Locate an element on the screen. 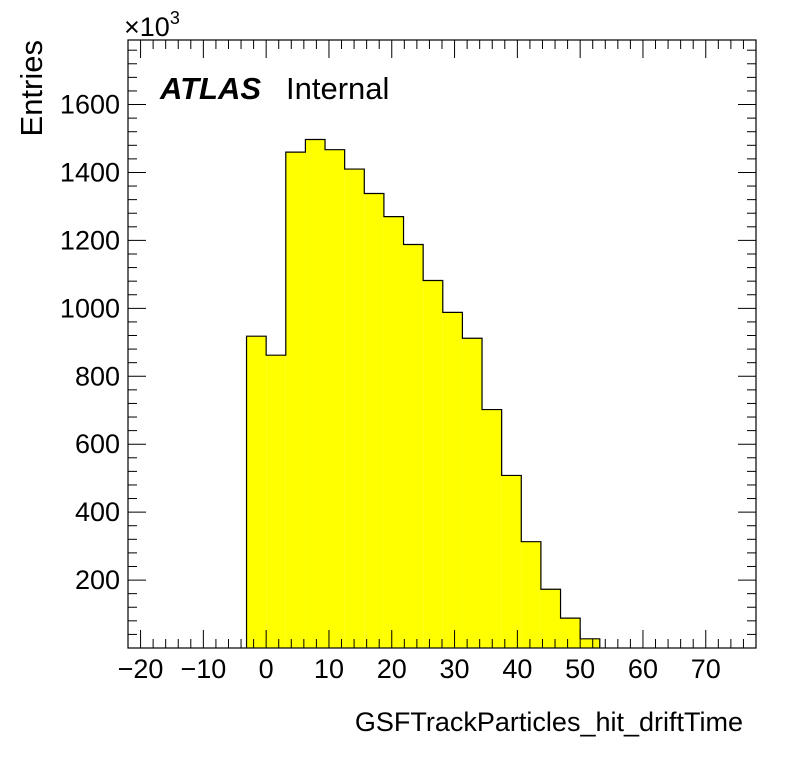  y-tick-label: 1400 is located at coordinates (90, 172).